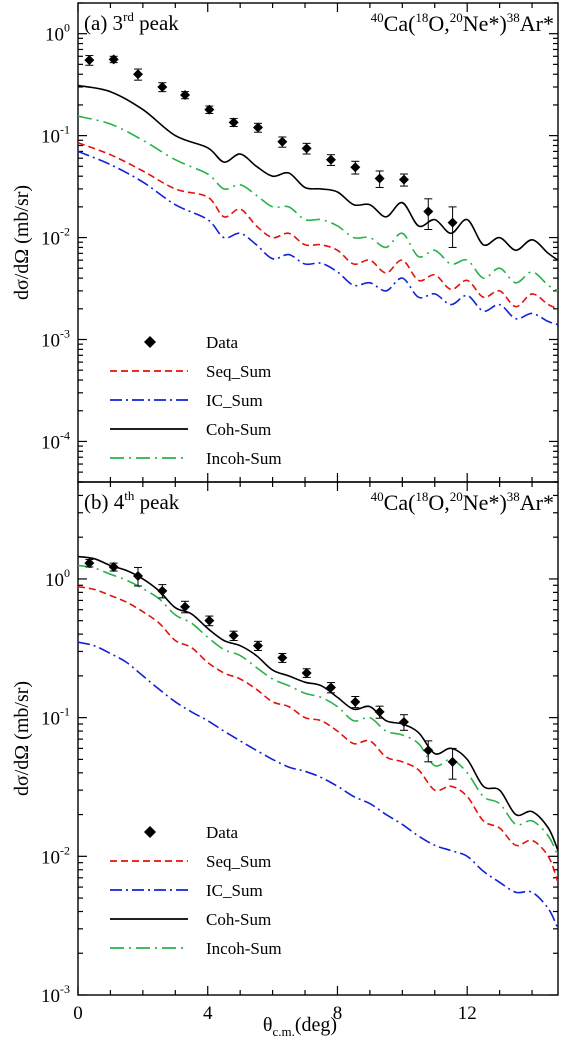 This screenshot has height=1040, width=563. I want to click on series-coh-line, so click(318, 172).